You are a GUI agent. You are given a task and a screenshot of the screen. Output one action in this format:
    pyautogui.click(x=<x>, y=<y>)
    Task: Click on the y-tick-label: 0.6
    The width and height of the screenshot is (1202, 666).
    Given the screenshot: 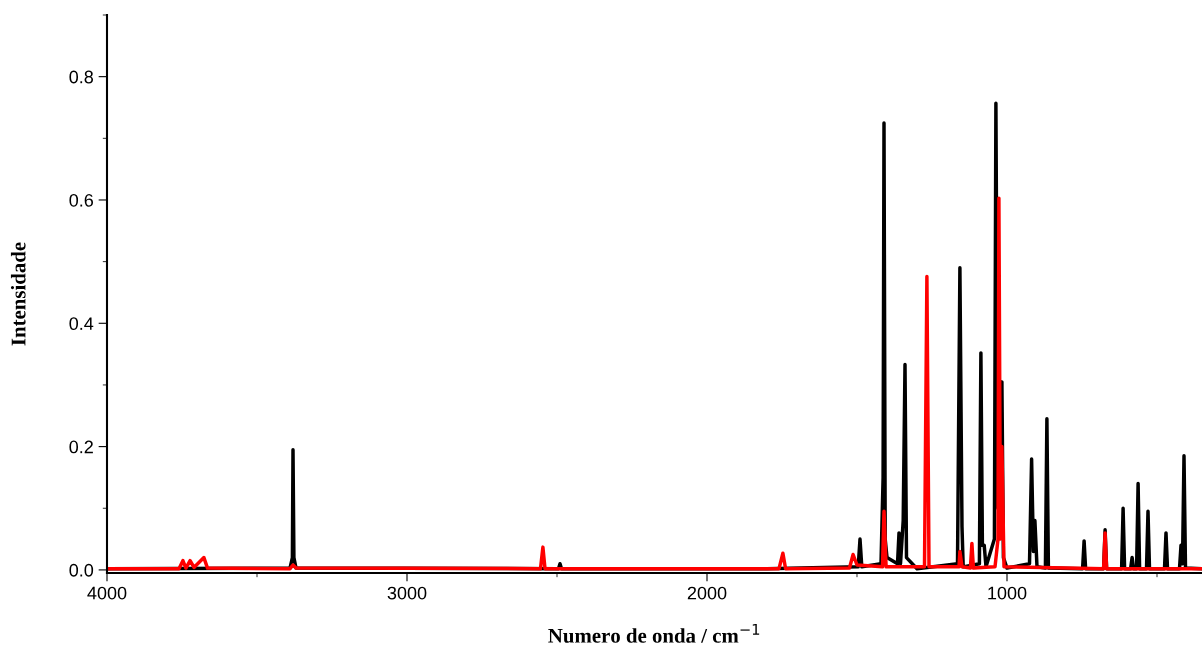 What is the action you would take?
    pyautogui.click(x=81, y=200)
    